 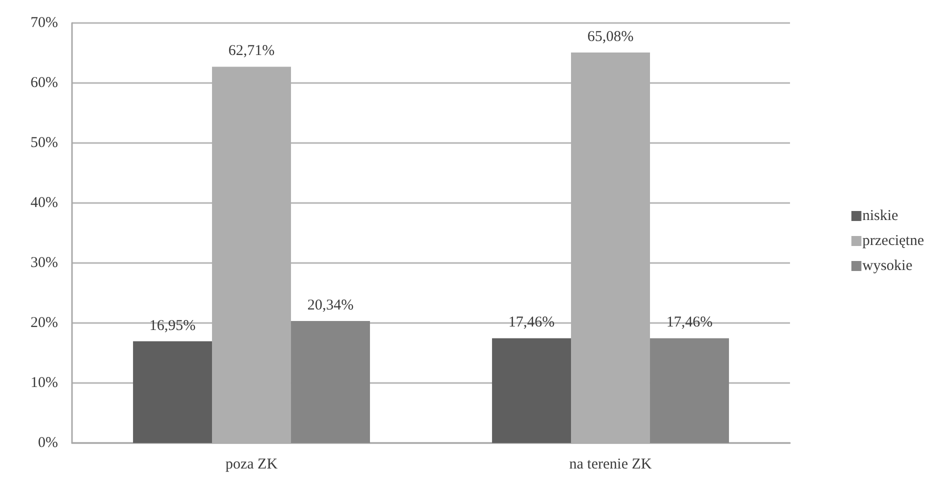 What do you see at coordinates (44, 143) in the screenshot?
I see `y-tick-label: 50%` at bounding box center [44, 143].